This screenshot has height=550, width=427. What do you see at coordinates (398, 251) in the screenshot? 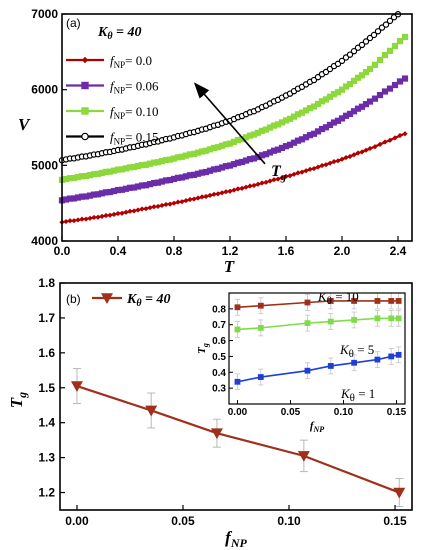
I see `panel-a-xtick-label: 2.4` at bounding box center [398, 251].